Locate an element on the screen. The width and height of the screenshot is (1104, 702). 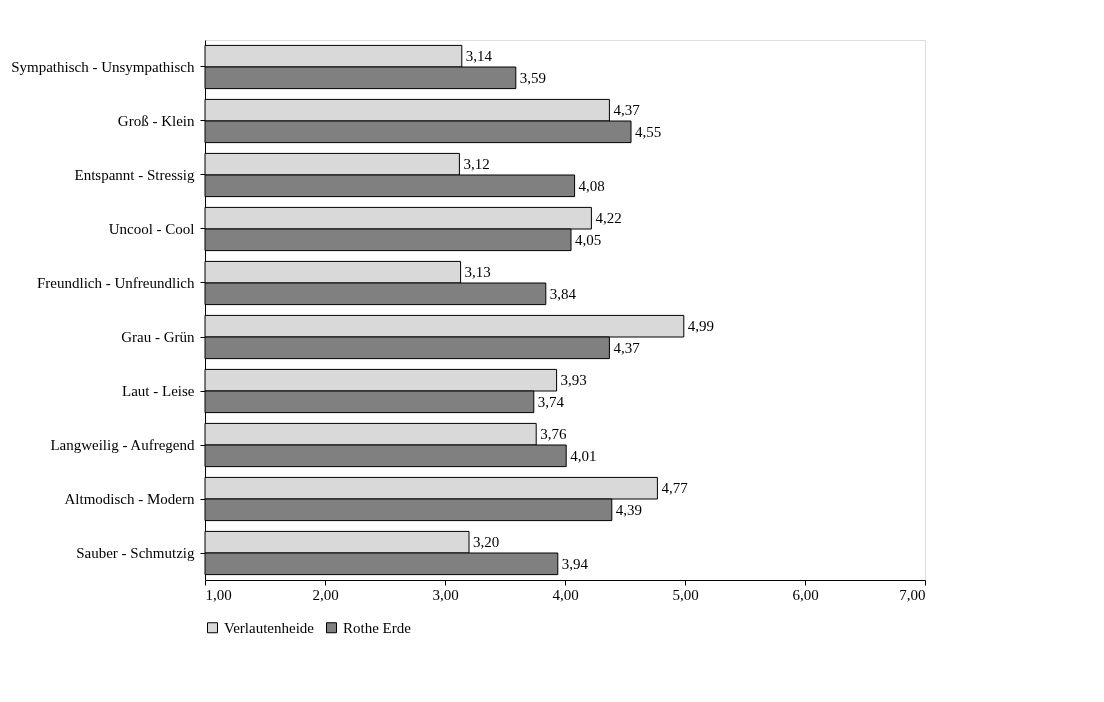
data-label: 3,94 is located at coordinates (575, 563).